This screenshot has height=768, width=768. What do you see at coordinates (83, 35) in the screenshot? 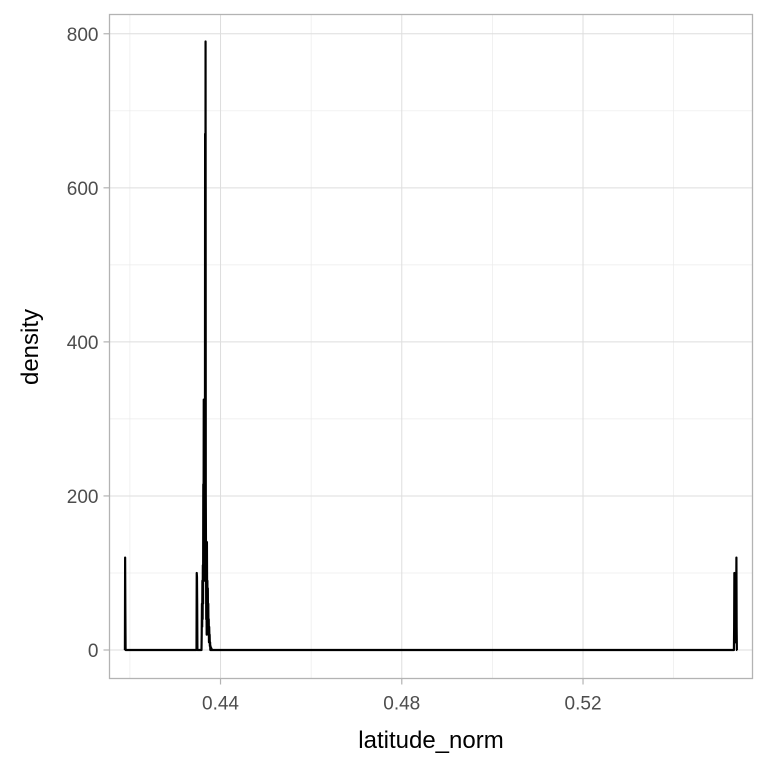
I see `y-tick-label: 800` at bounding box center [83, 35].